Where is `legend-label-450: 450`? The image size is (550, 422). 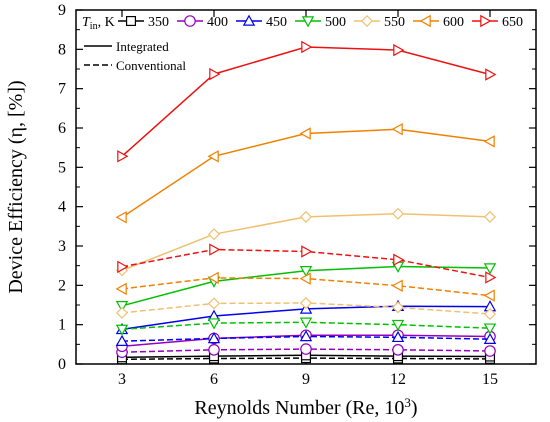 legend-label-450: 450 is located at coordinates (276, 22).